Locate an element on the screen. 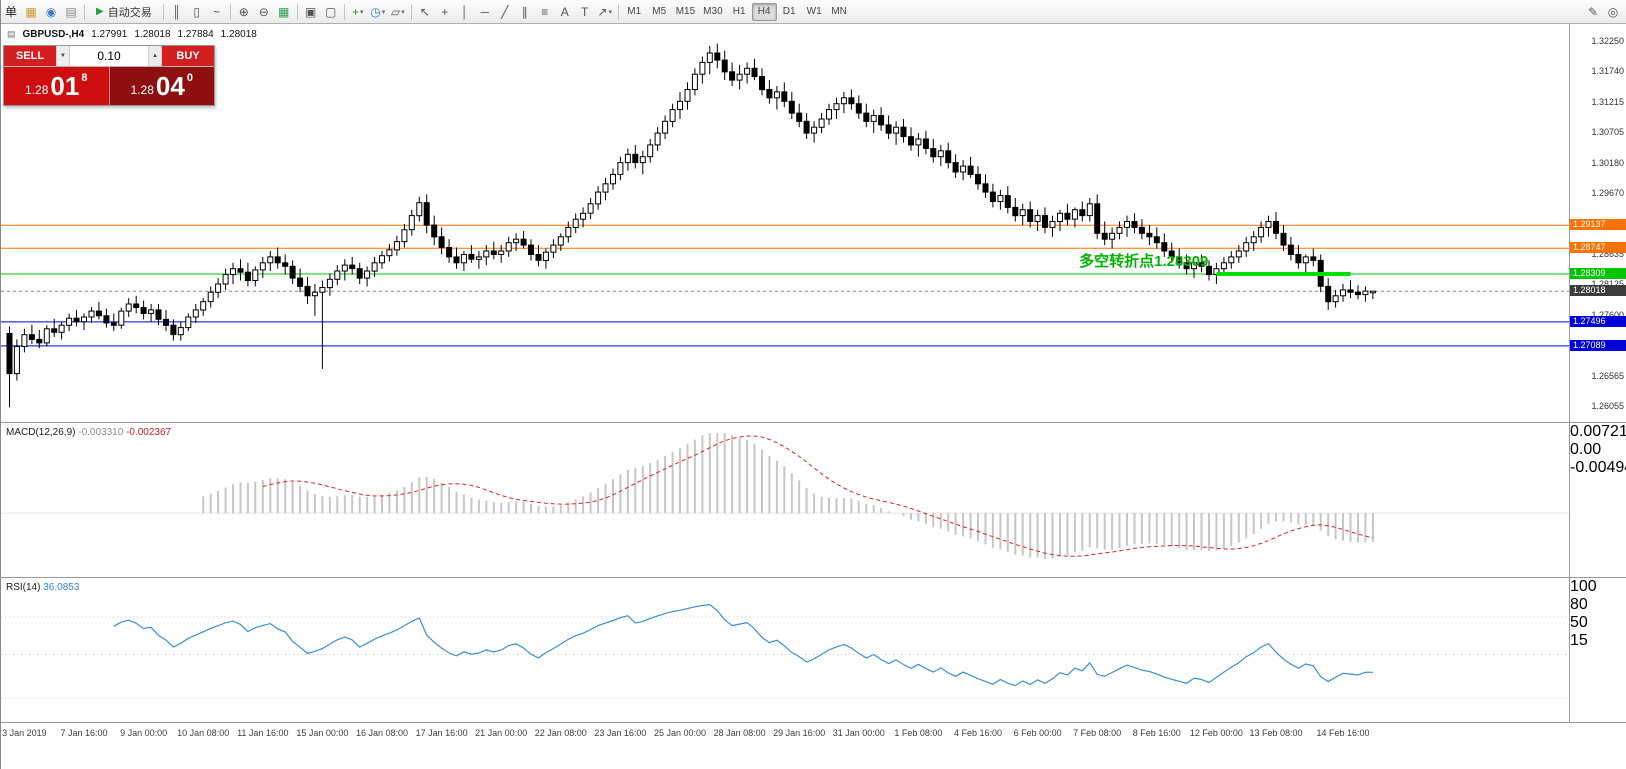 Image resolution: width=1626 pixels, height=769 pixels. timeframe-m1-button: M1 is located at coordinates (634, 12).